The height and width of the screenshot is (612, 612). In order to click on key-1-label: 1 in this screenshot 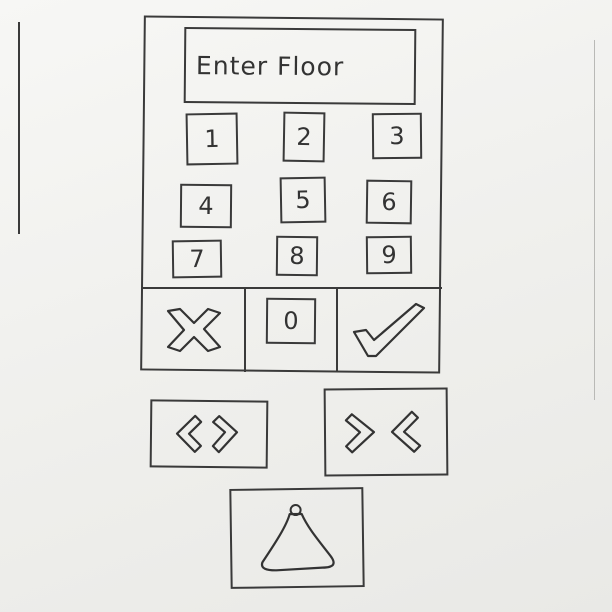, I will do `click(212, 139)`.